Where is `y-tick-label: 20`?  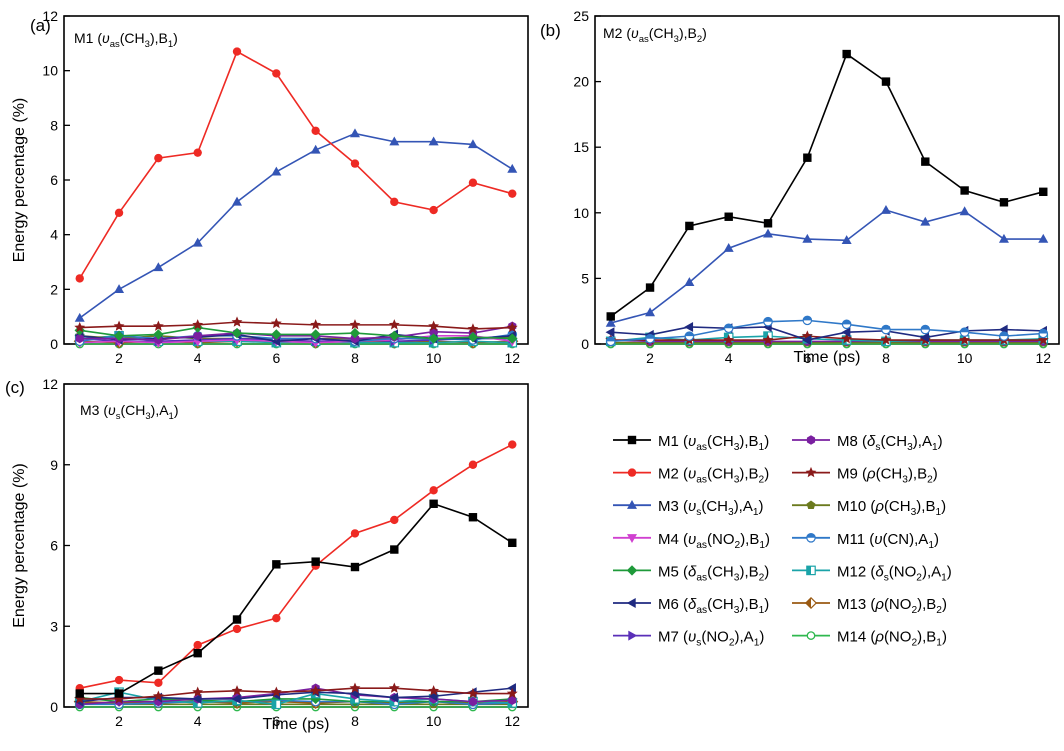
y-tick-label: 20 is located at coordinates (581, 82).